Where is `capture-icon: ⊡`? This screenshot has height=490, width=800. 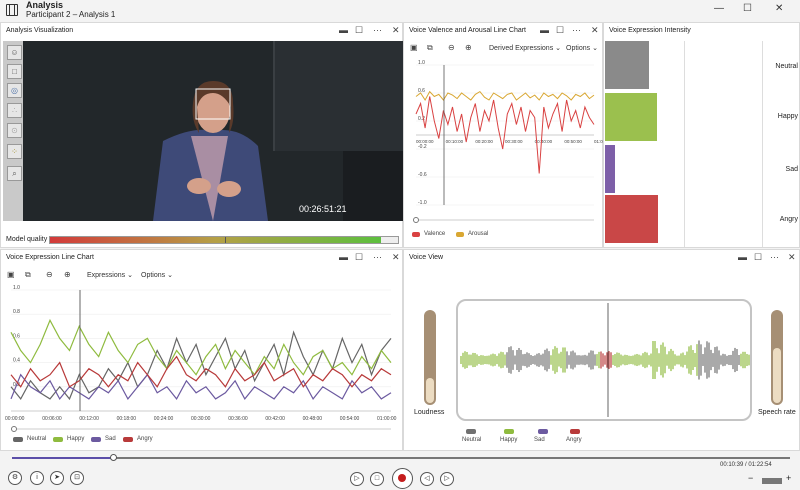 capture-icon: ⊡ is located at coordinates (77, 478).